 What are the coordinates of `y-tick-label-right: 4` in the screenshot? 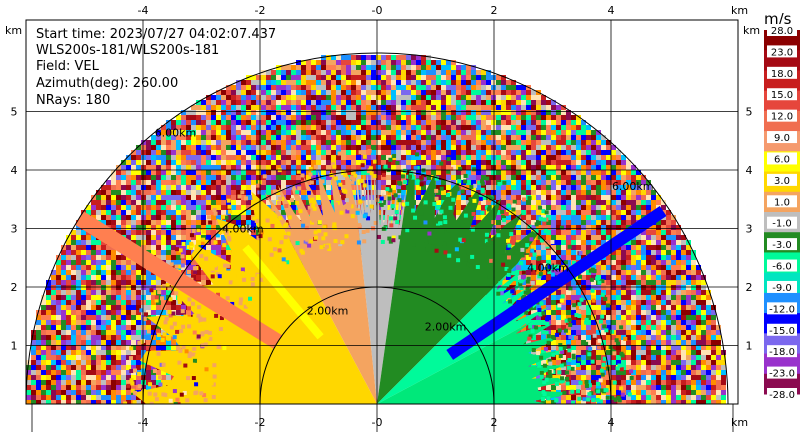 It's located at (749, 170).